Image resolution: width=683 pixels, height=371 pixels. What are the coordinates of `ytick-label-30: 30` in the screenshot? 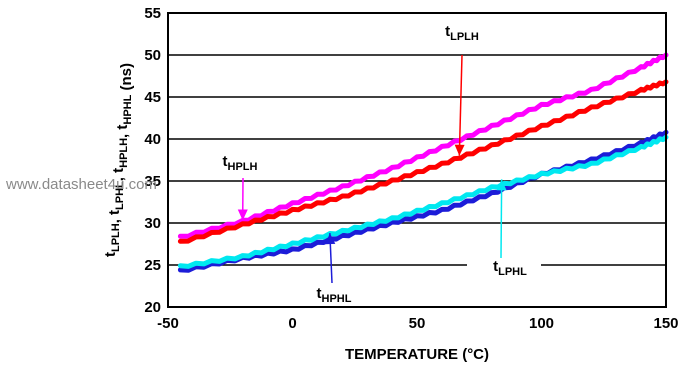 It's located at (152, 223).